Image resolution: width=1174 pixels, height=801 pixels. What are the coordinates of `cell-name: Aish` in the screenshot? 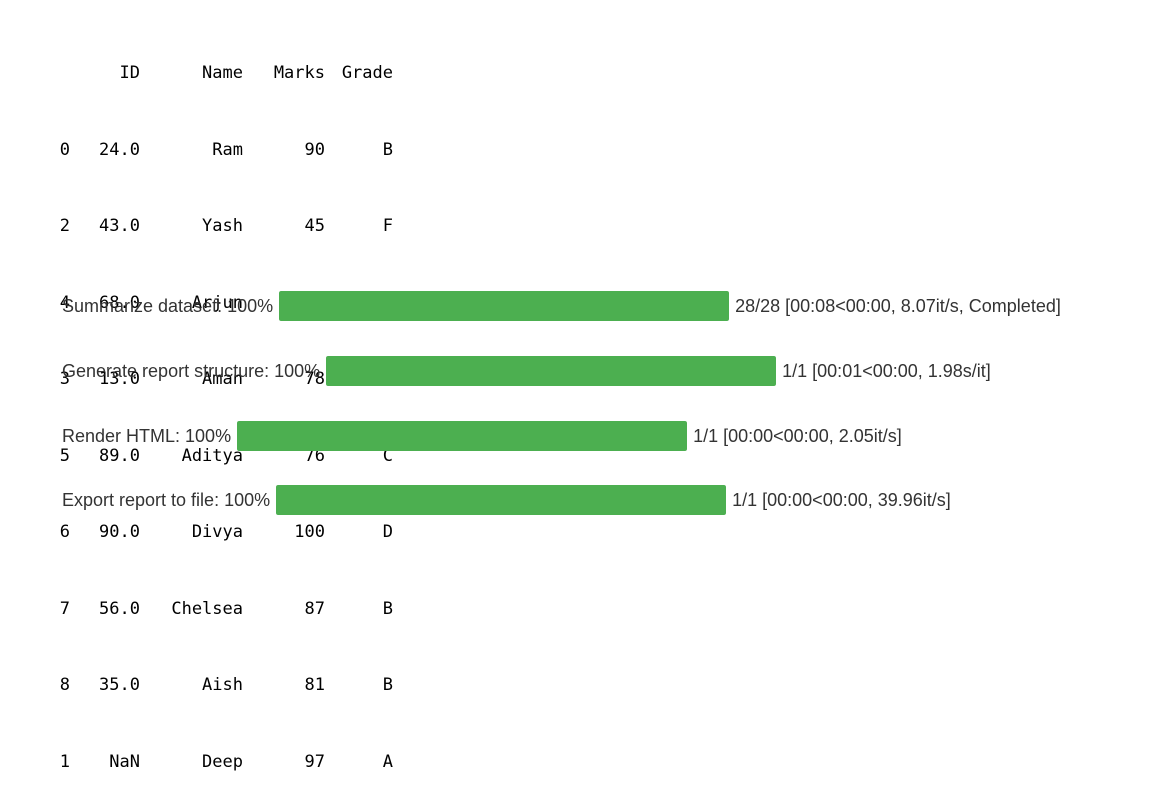 It's located at (222, 685).